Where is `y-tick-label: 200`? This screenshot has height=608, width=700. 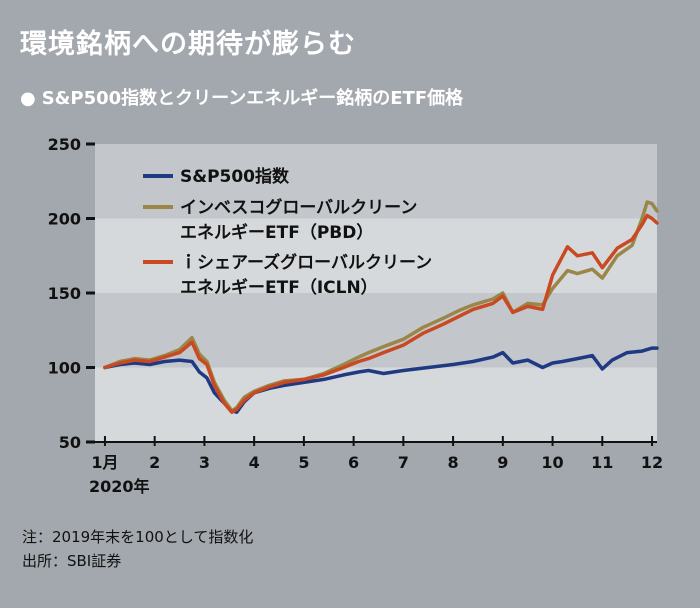 y-tick-label: 200 is located at coordinates (64, 219).